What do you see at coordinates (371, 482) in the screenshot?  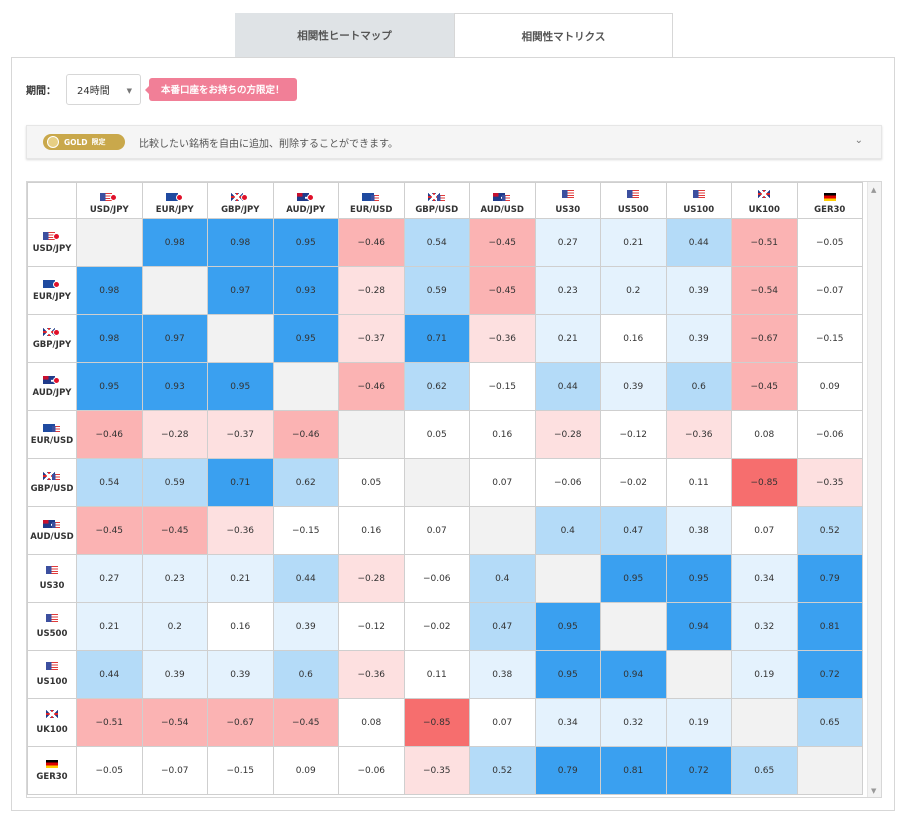 I see `correlation-cell: 0.05` at bounding box center [371, 482].